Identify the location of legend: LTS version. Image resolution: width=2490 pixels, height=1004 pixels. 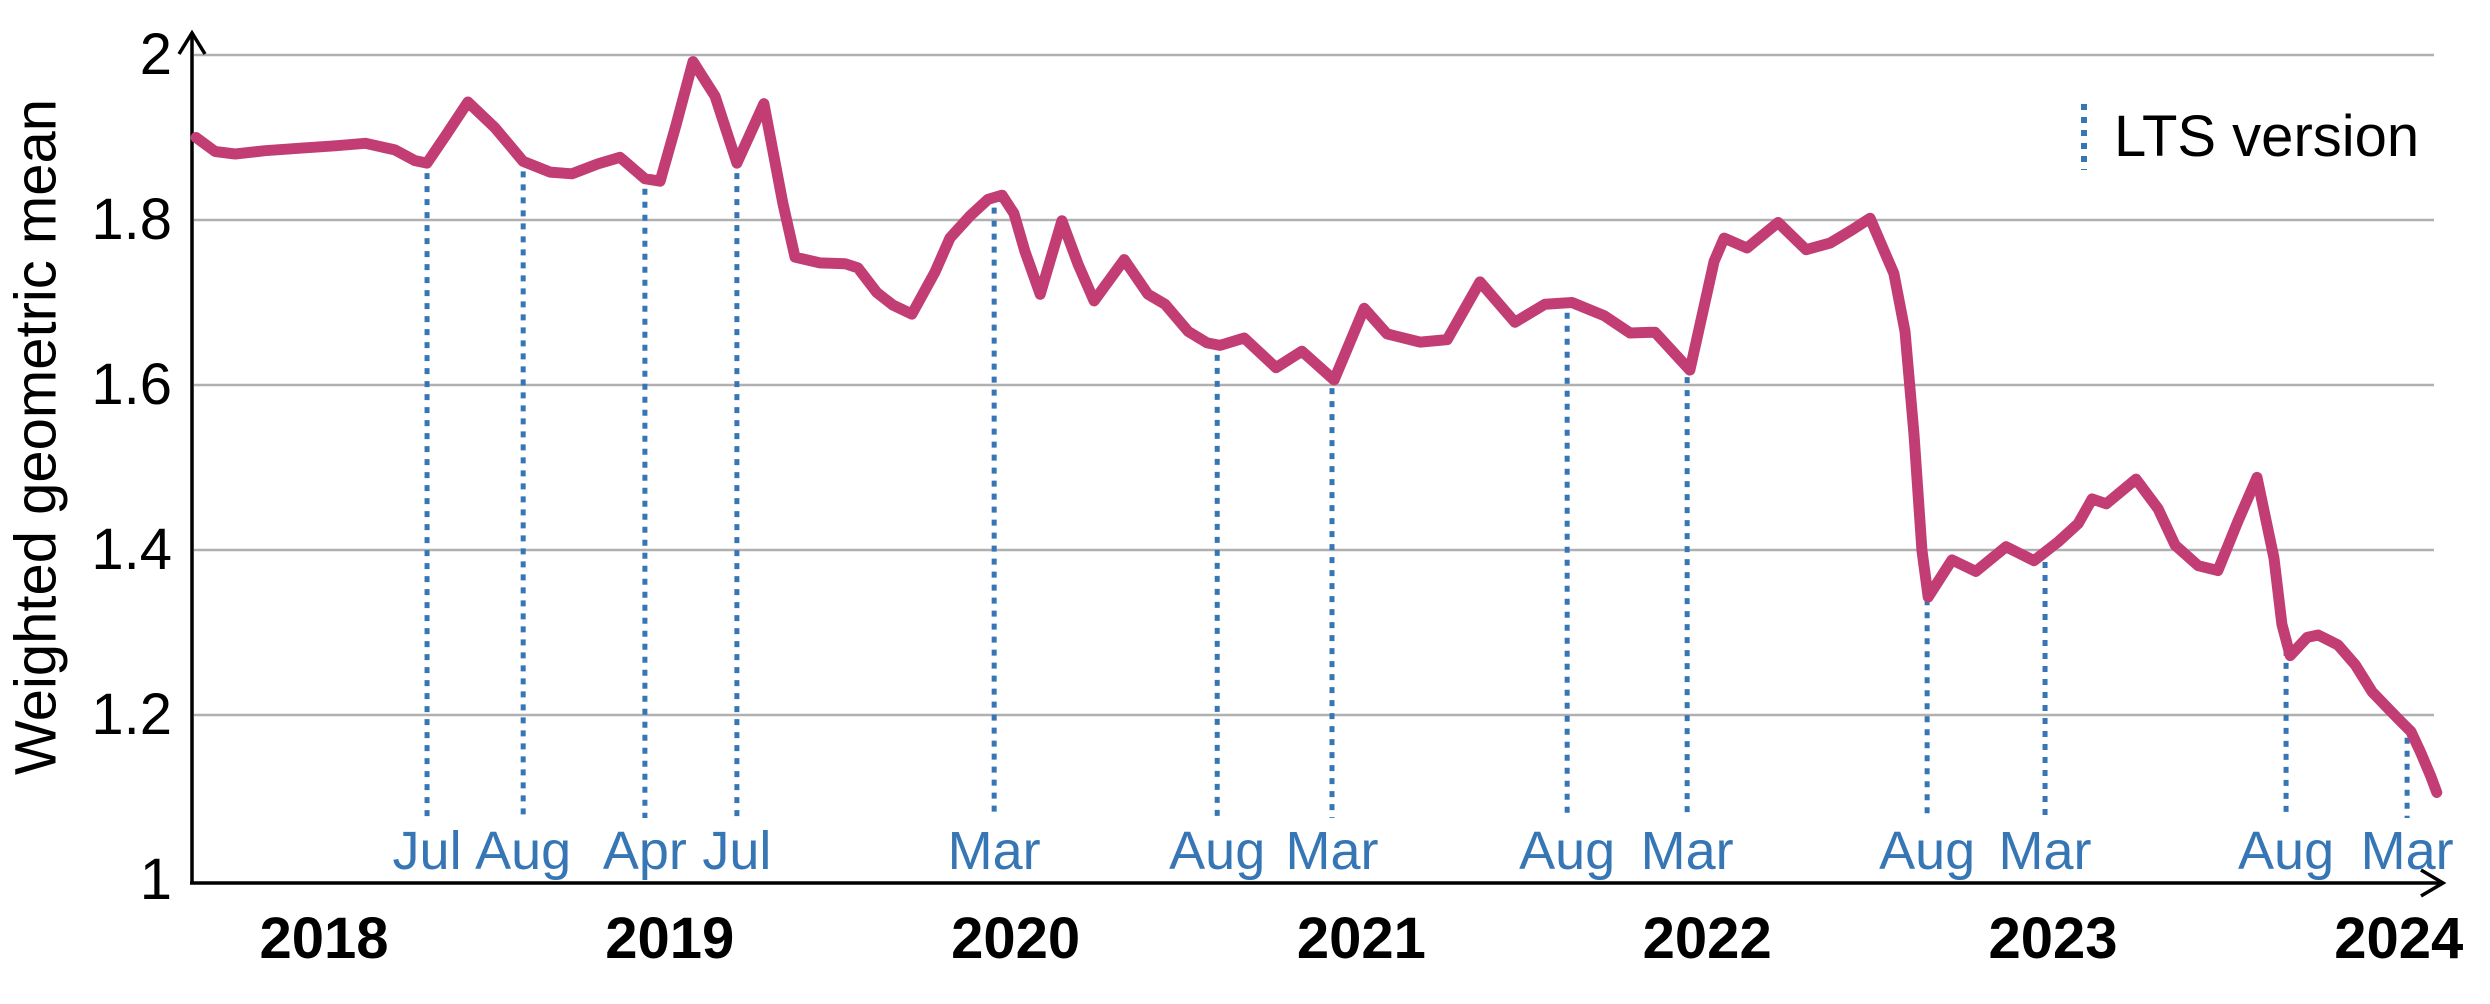
(2247, 136).